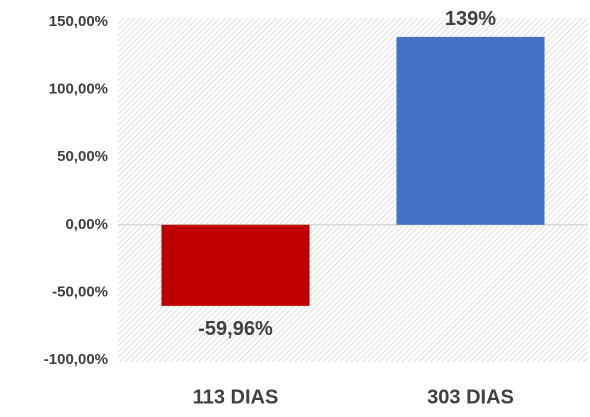 The height and width of the screenshot is (417, 590). What do you see at coordinates (78, 89) in the screenshot?
I see `y-tick-label: 100,00%` at bounding box center [78, 89].